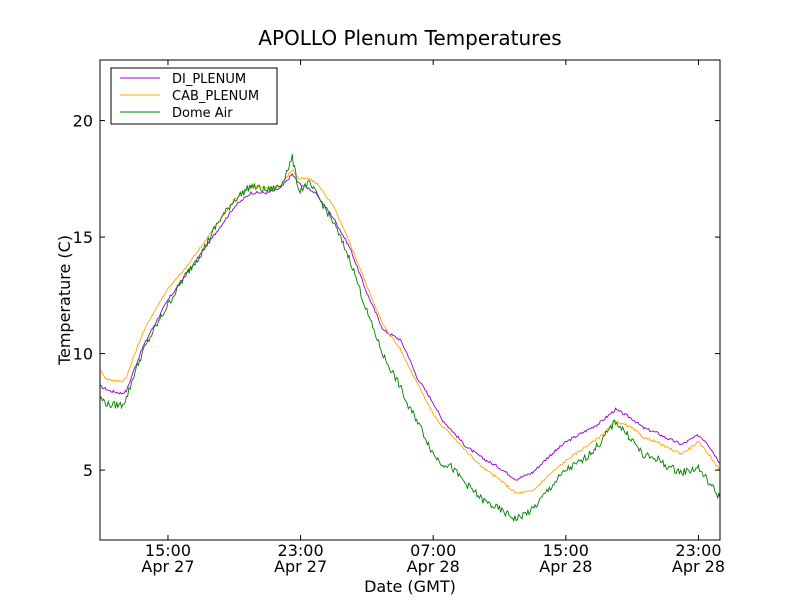 This screenshot has width=800, height=600. I want to click on x-tick-label-time-0: 15:00, so click(168, 550).